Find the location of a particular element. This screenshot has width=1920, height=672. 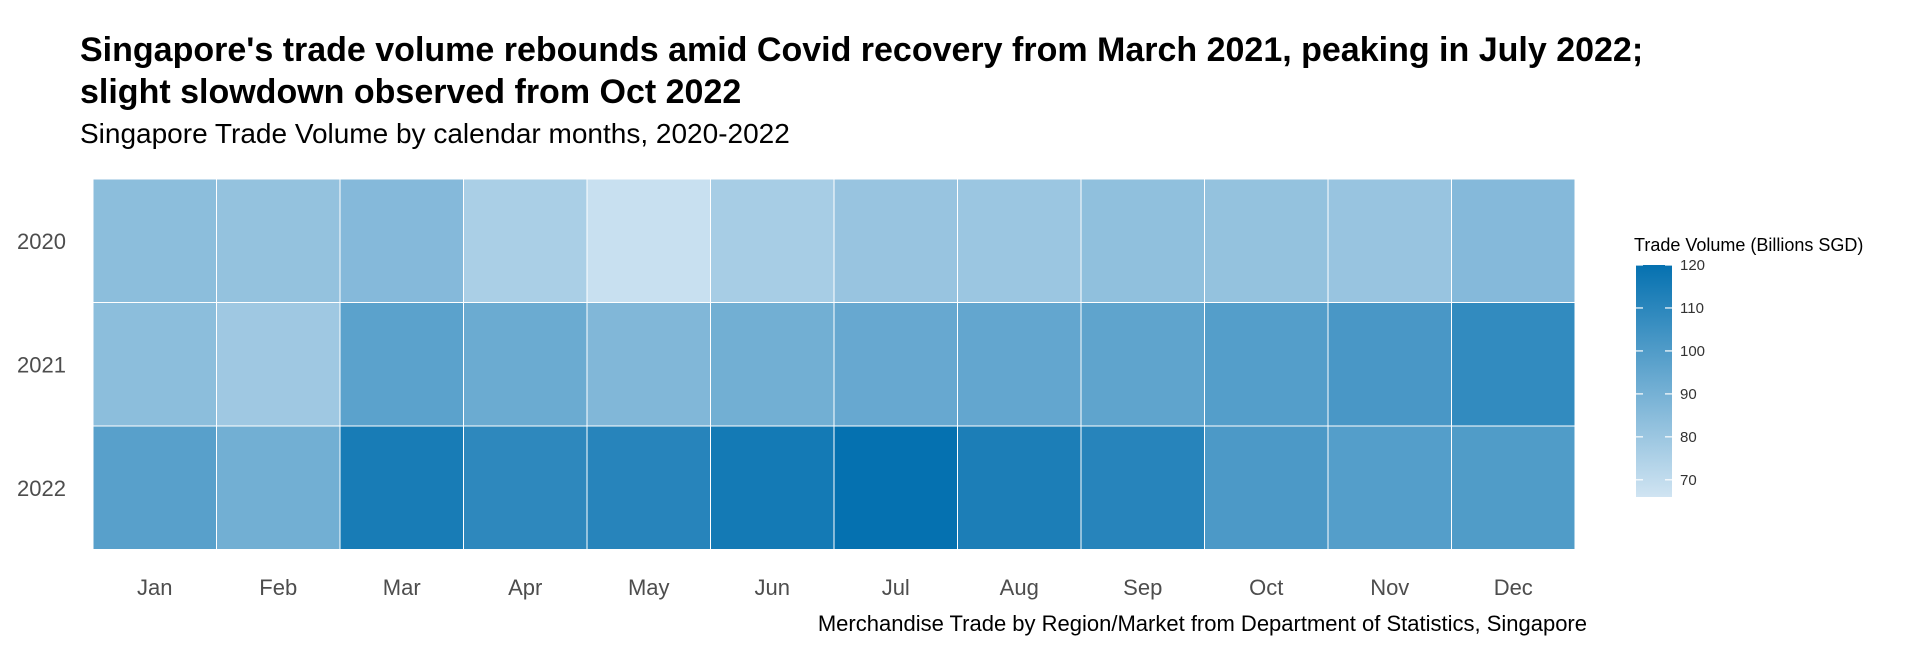

legend-title: Trade Volume (Billions SGD) is located at coordinates (1749, 245).